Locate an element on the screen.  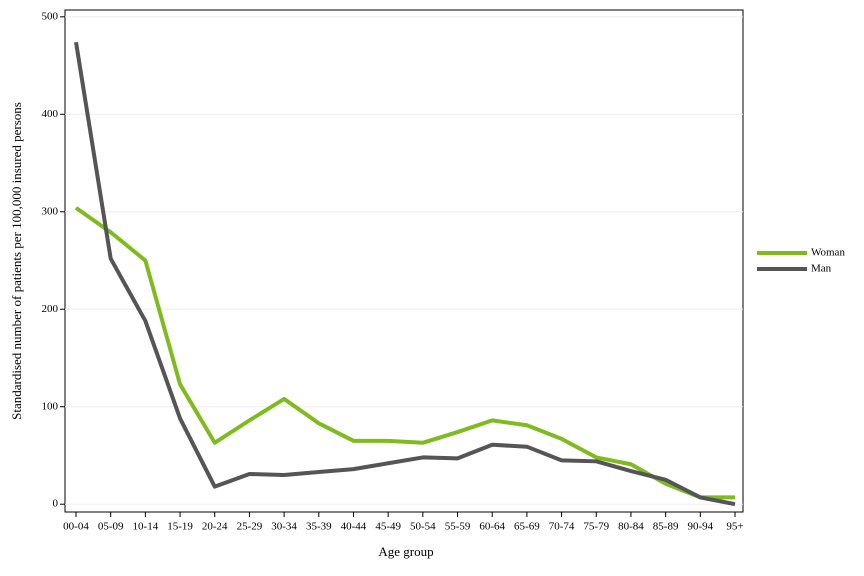
y-tick-label: 400 is located at coordinates (50, 114).